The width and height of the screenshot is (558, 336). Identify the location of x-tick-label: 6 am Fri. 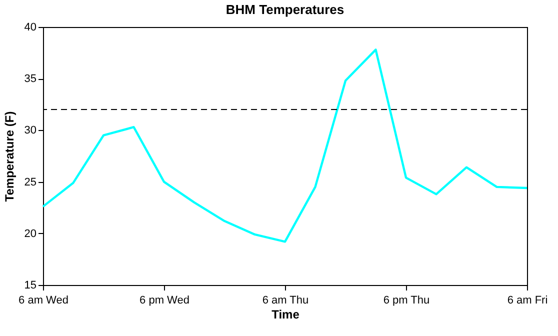
(527, 300).